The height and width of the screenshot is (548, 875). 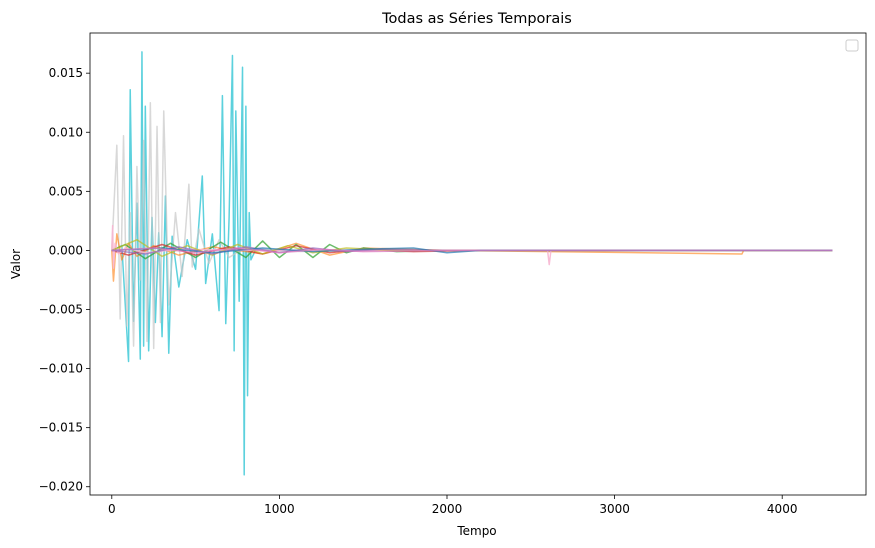 What do you see at coordinates (614, 509) in the screenshot?
I see `x-tick-label: 3000` at bounding box center [614, 509].